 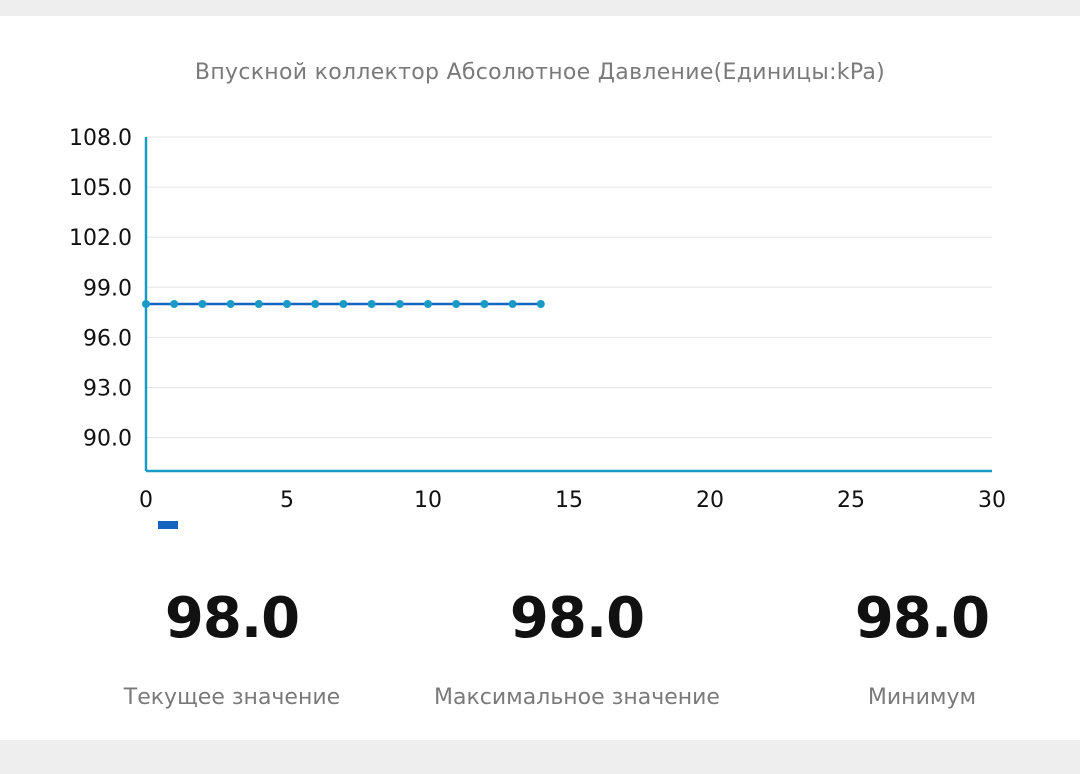 What do you see at coordinates (107, 389) in the screenshot?
I see `y-tick-label: 93.0` at bounding box center [107, 389].